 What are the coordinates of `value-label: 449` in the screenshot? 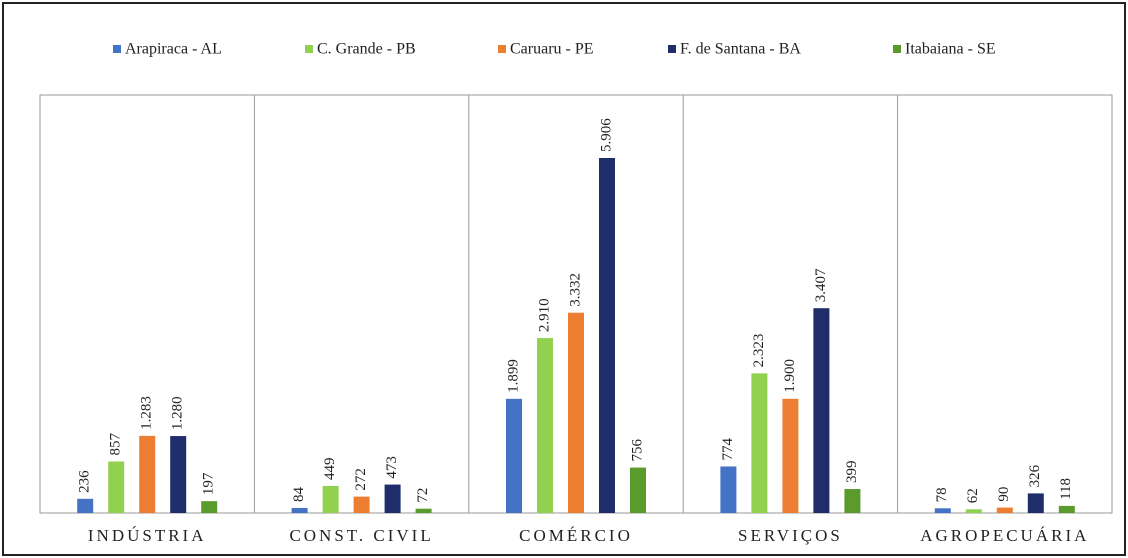 It's located at (330, 469).